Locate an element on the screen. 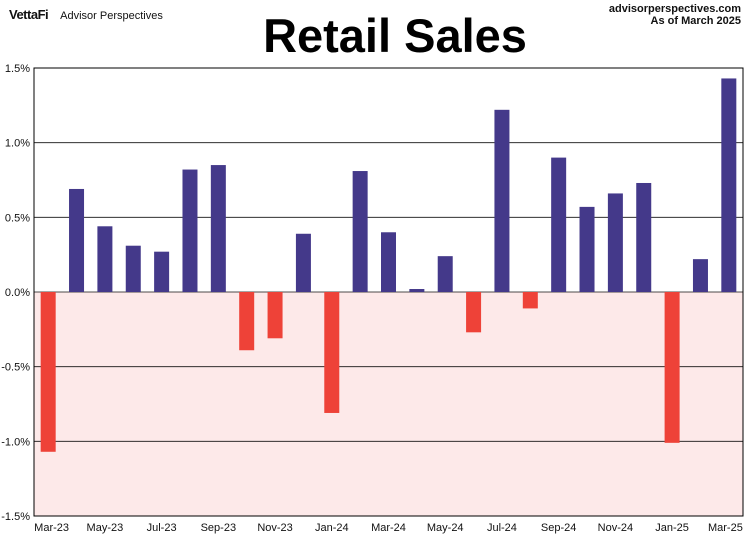 The height and width of the screenshot is (544, 750). x-tick-label: Nov-24 is located at coordinates (615, 528).